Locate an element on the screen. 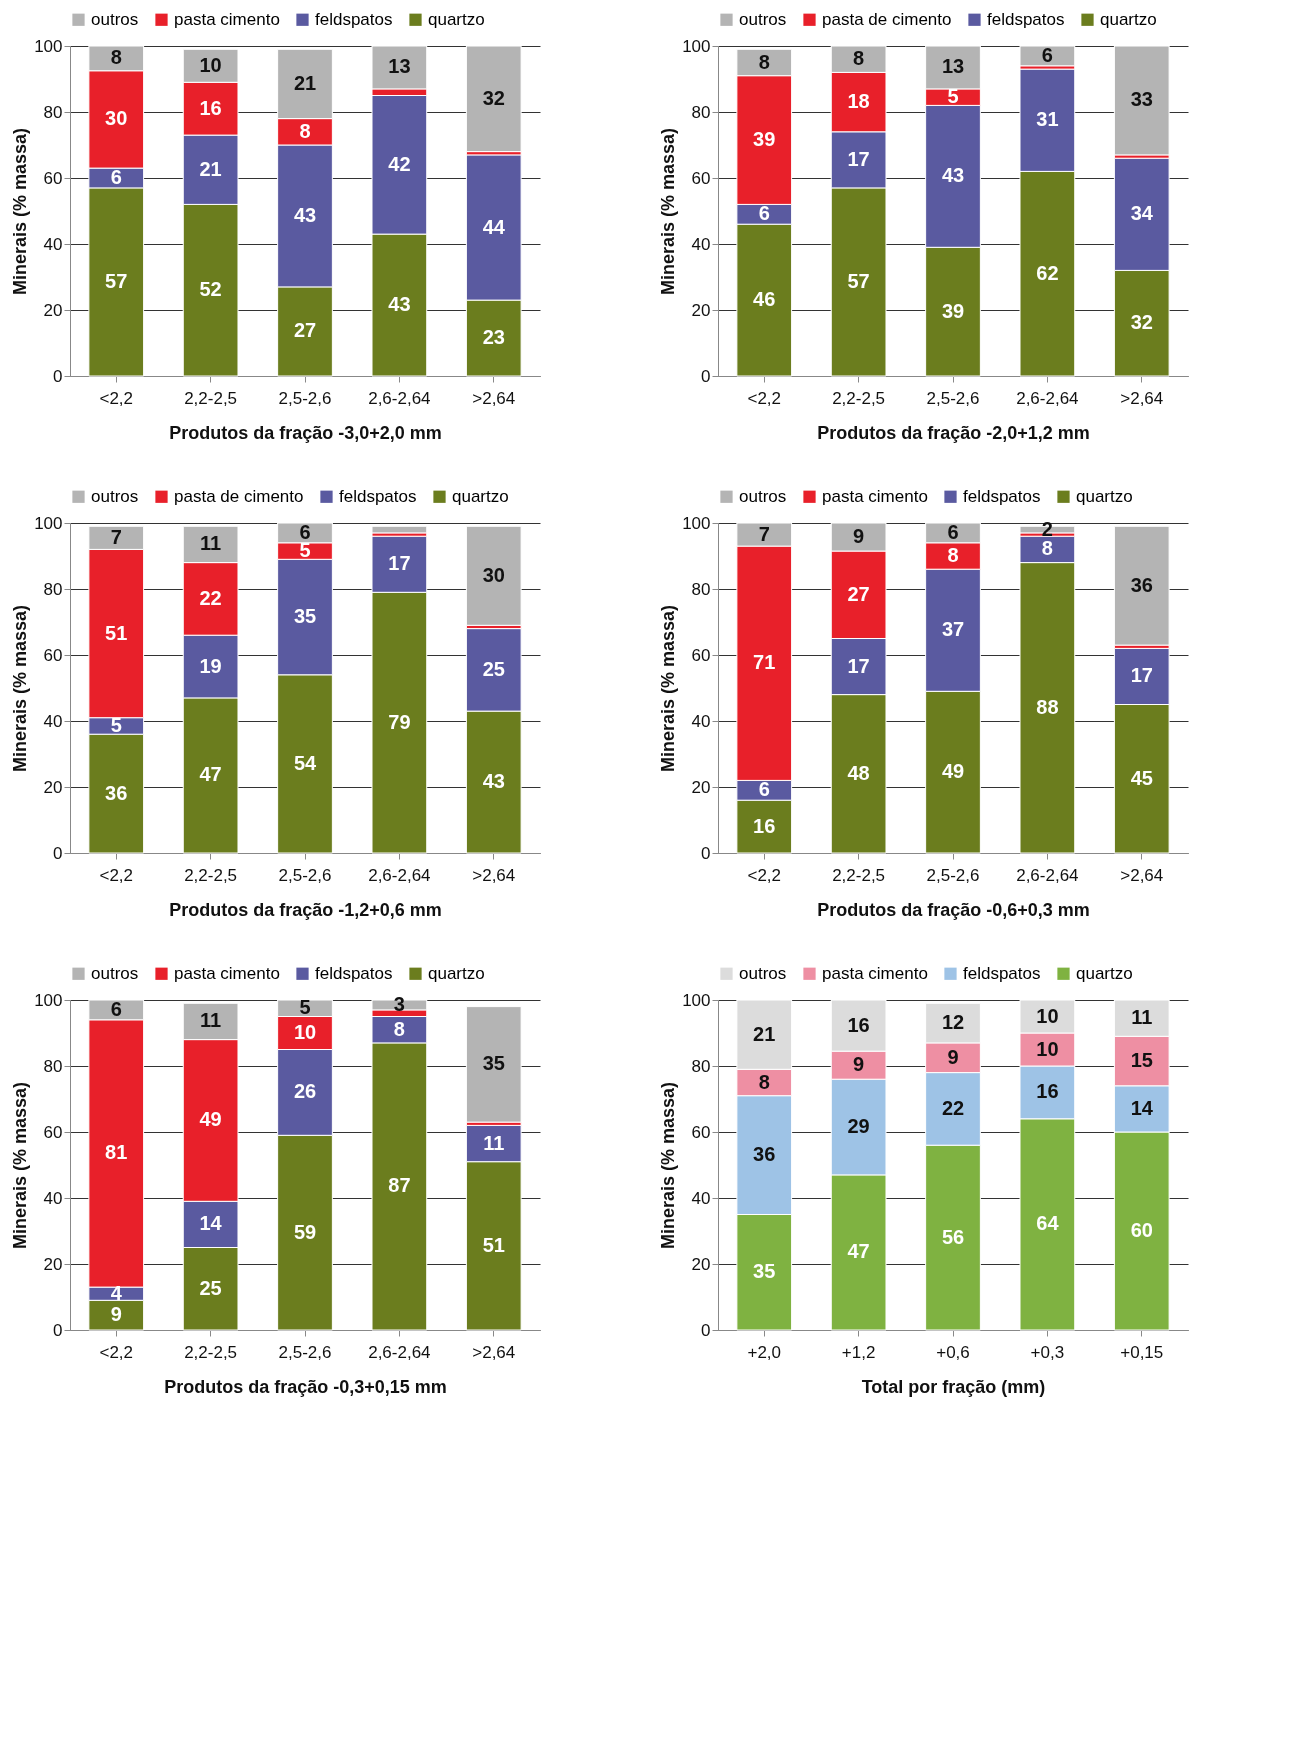 The image size is (1305, 1764). data-label: 10 is located at coordinates (1047, 1048).